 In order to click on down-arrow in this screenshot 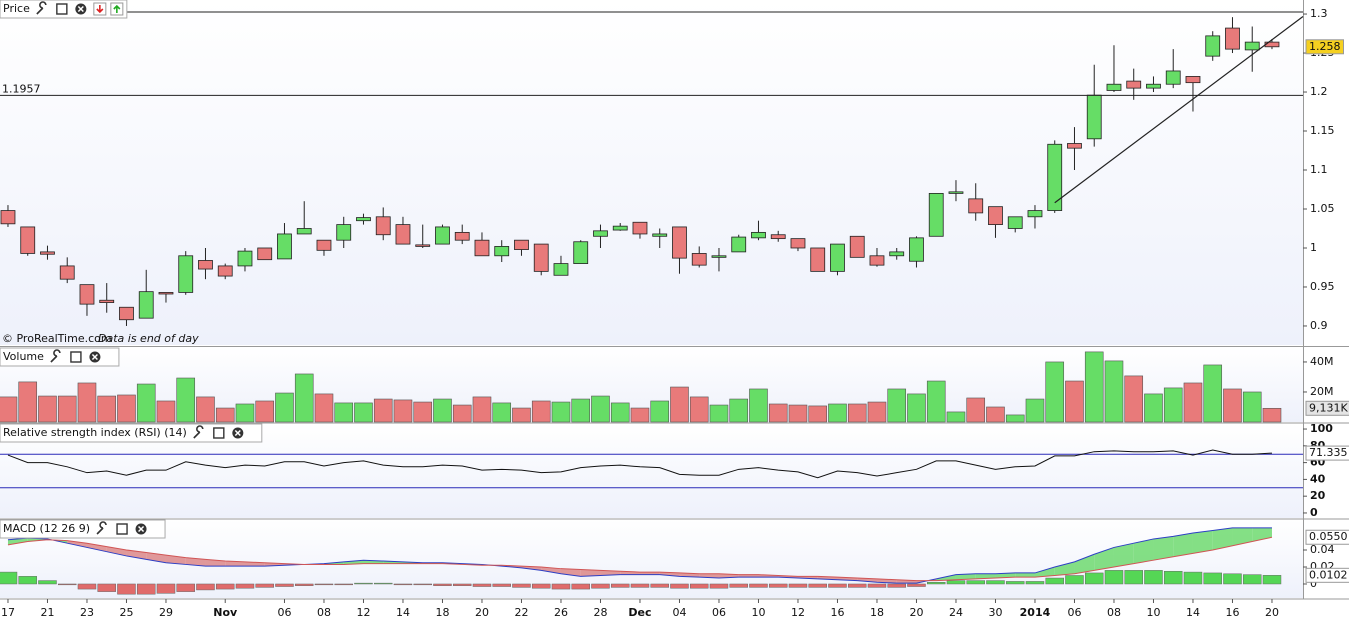, I will do `click(100, 9)`.